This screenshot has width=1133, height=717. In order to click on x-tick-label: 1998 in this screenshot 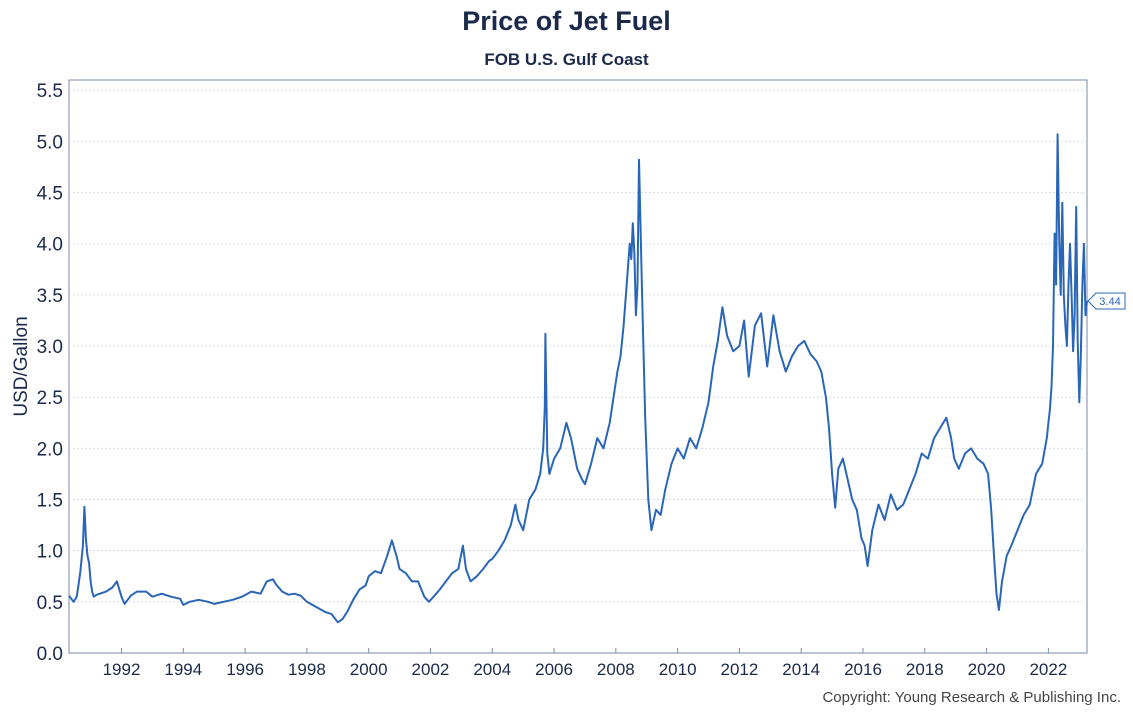, I will do `click(307, 669)`.